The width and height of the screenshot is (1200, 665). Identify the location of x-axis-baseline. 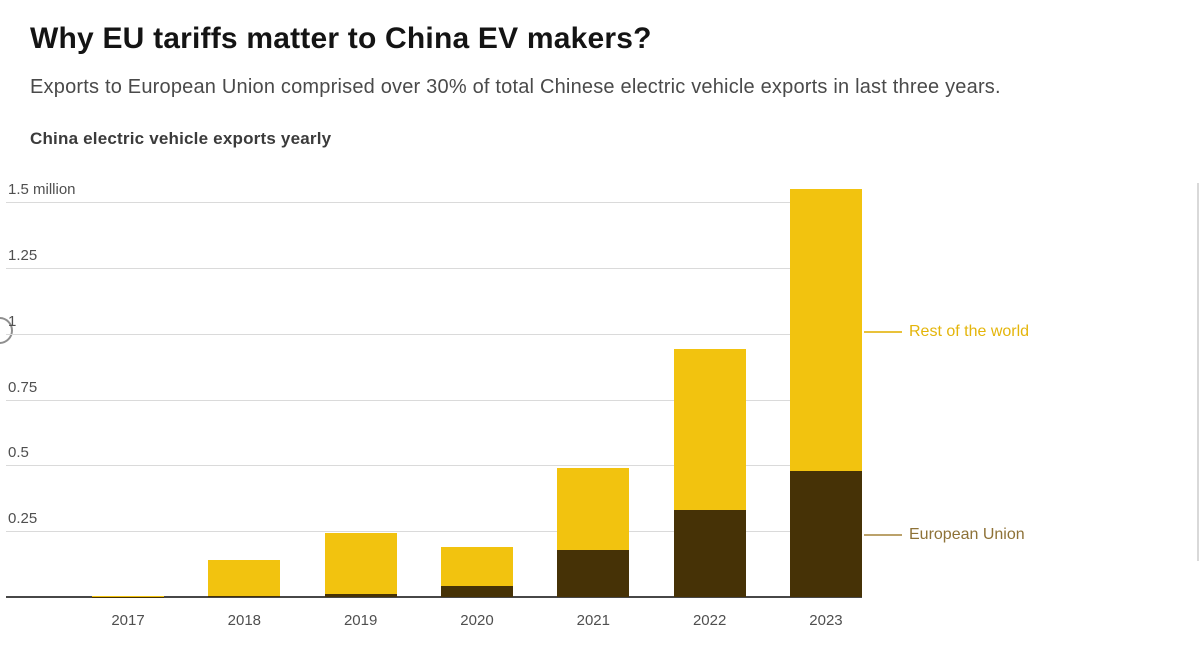
(434, 597).